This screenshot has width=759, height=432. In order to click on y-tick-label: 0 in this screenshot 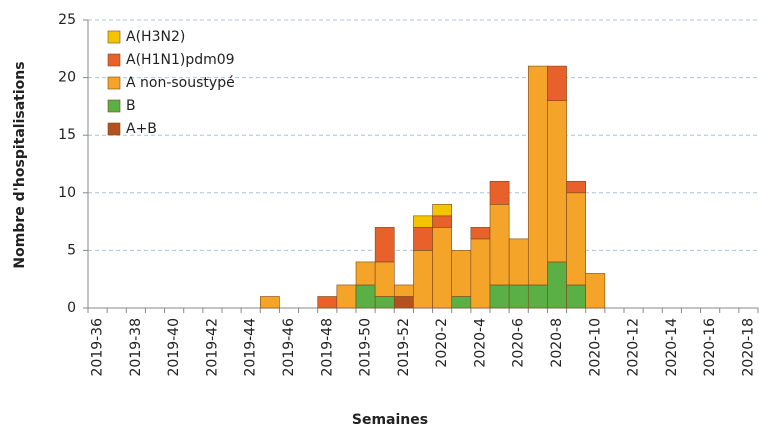, I will do `click(71, 308)`.